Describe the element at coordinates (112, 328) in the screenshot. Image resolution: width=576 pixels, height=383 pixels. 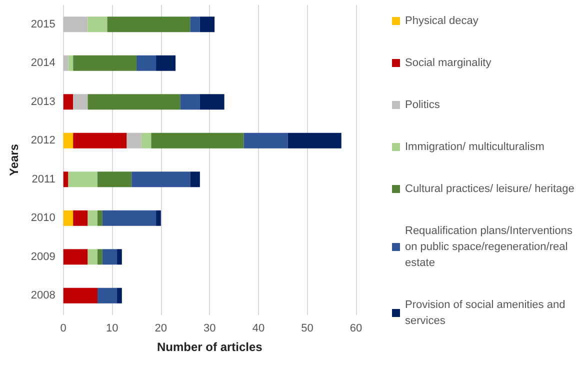
I see `x-tick-label: 10` at that location.